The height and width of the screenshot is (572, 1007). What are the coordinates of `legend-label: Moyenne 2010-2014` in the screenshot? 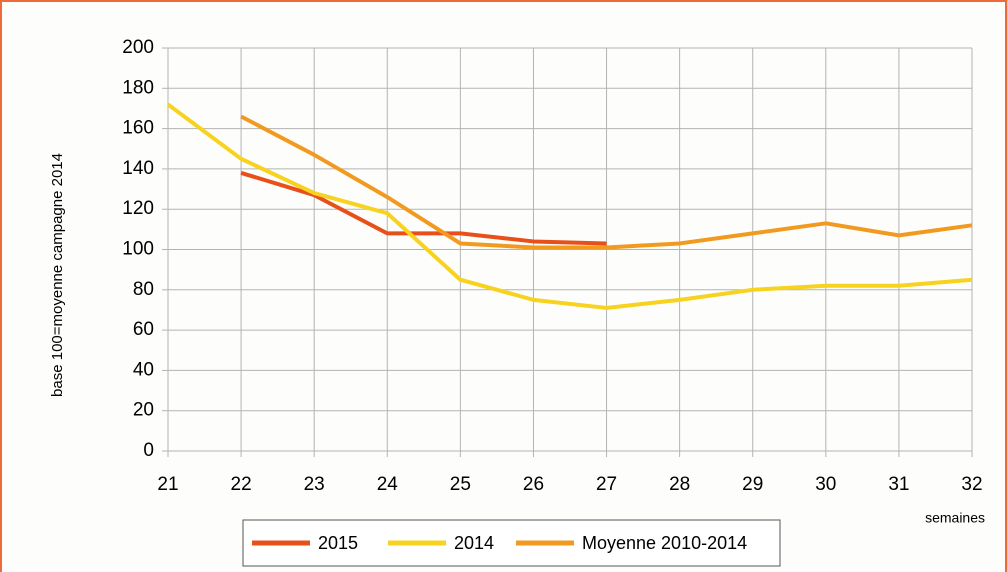 It's located at (664, 543).